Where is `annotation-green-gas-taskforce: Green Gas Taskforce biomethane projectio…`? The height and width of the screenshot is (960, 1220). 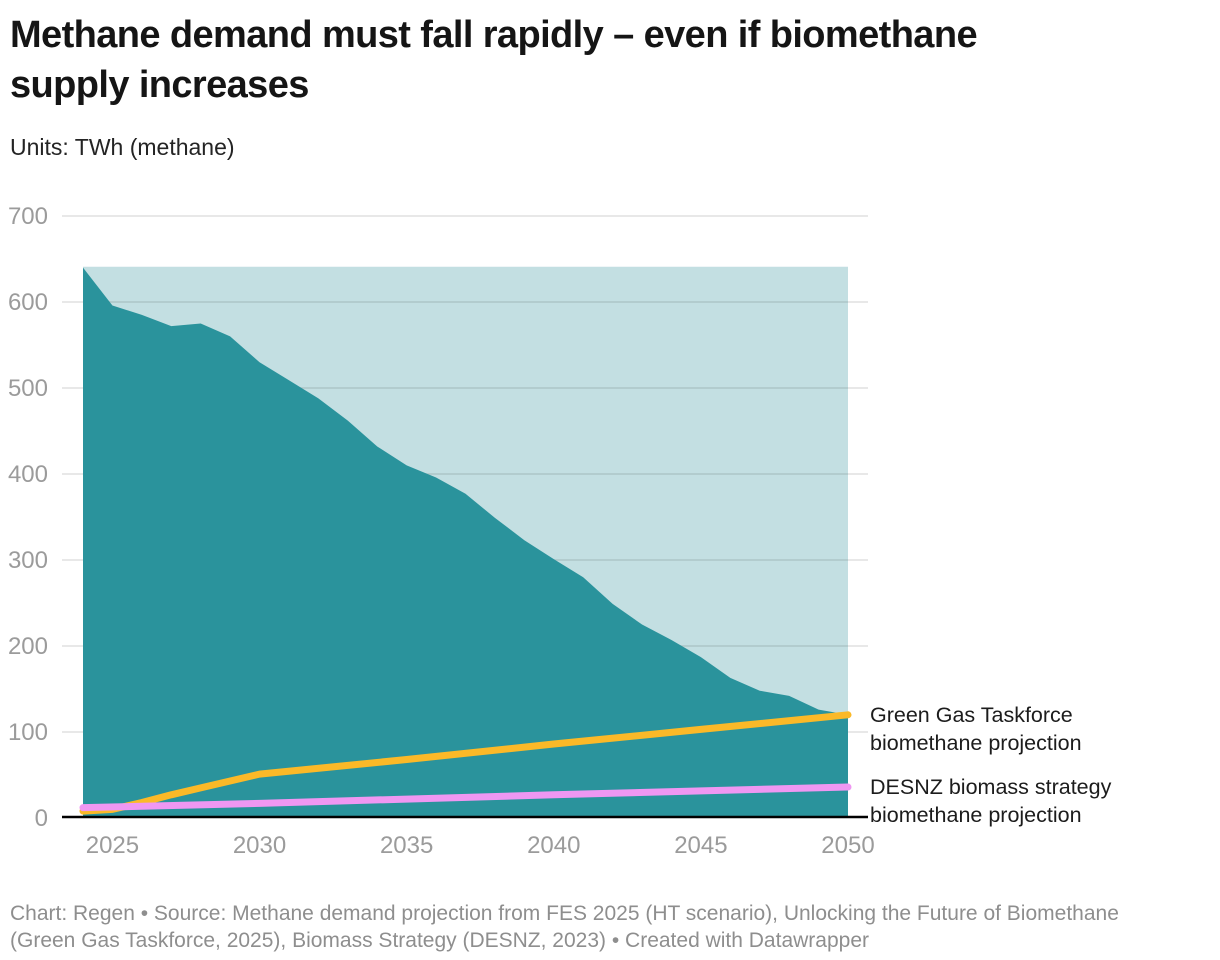
annotation-green-gas-taskforce: Green Gas Taskforce biomethane projectio… is located at coordinates (976, 729).